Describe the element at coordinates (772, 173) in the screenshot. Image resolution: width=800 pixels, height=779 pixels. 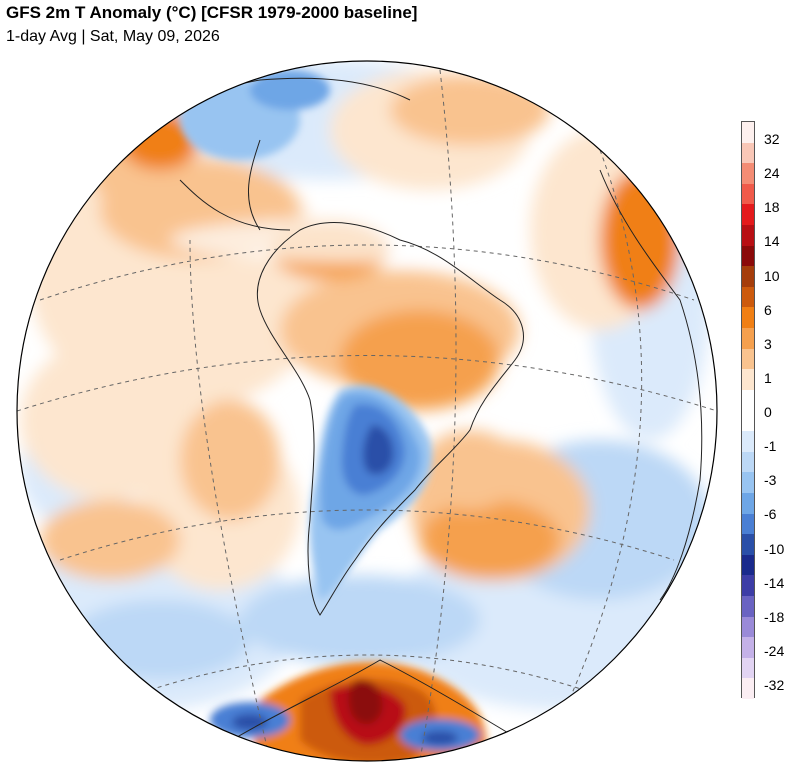
I see `colorbar-tick: 24` at that location.